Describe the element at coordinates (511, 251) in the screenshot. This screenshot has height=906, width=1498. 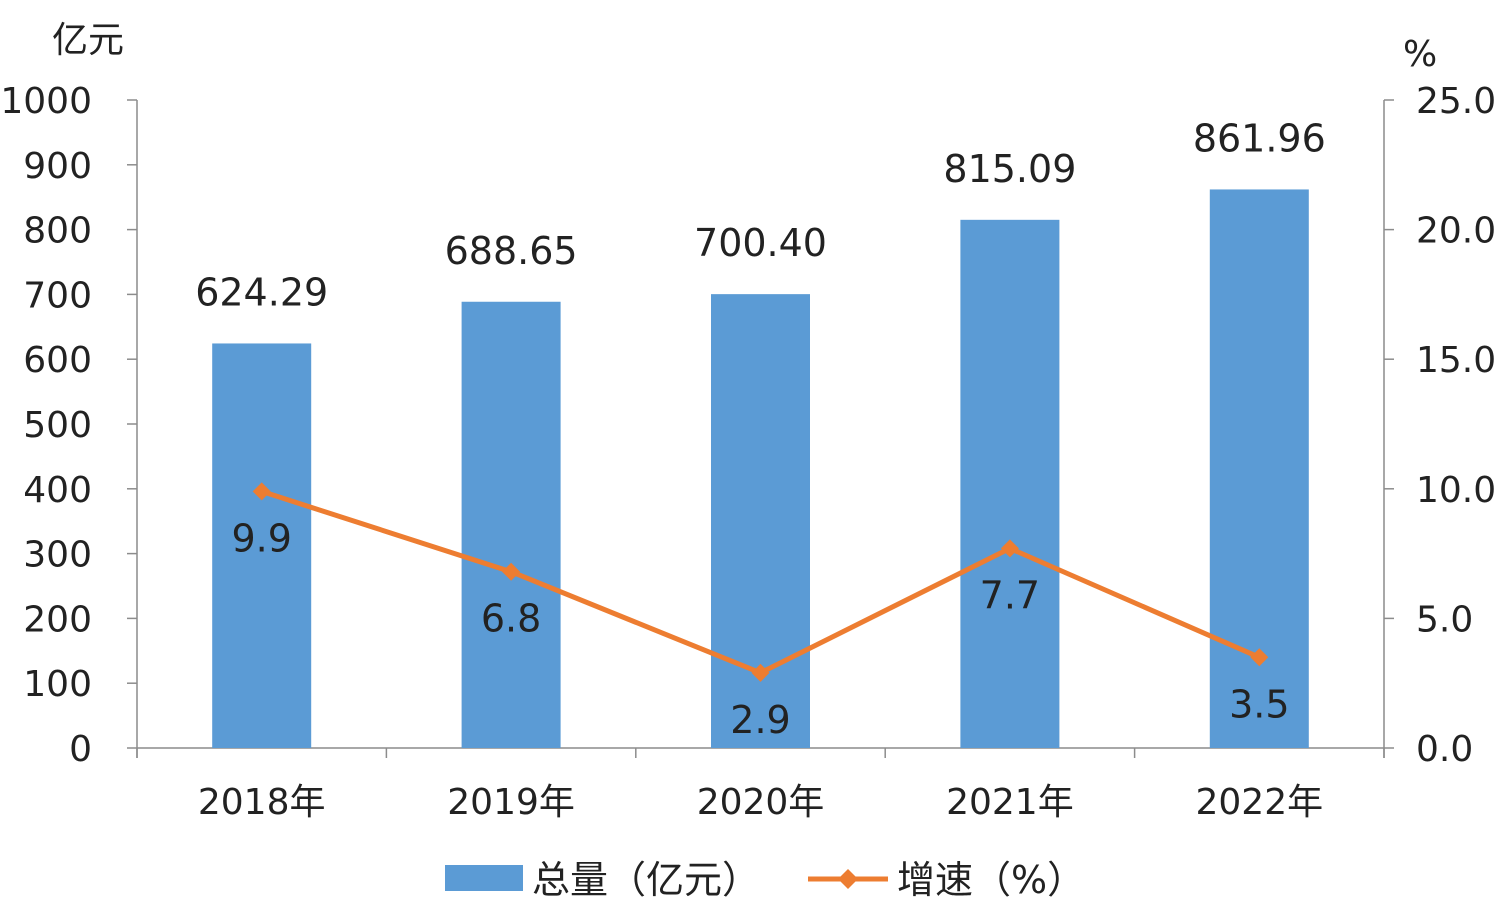
I see `bar-value-label: 688.65` at that location.